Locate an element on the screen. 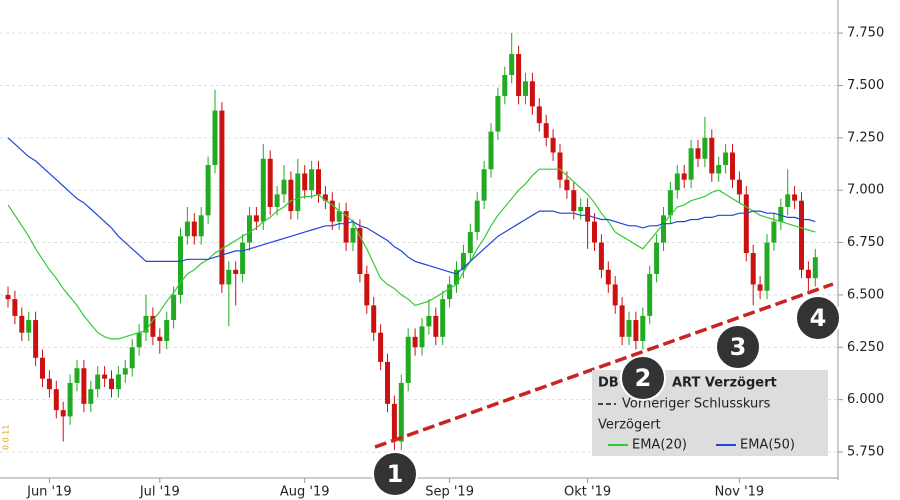  marker-label: 1 is located at coordinates (395, 474).